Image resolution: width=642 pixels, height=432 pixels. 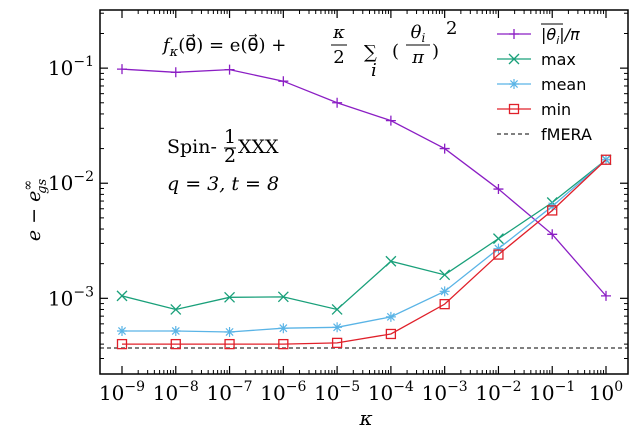 I want to click on y-axis-title: e − e∞gs, so click(x=35, y=210).